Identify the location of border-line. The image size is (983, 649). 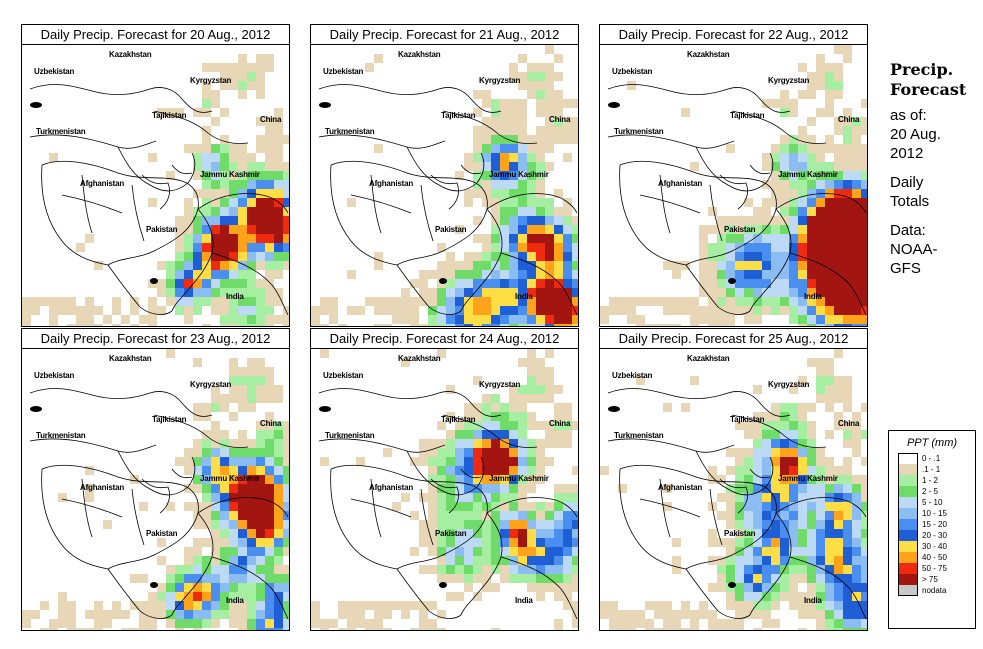
(445, 169).